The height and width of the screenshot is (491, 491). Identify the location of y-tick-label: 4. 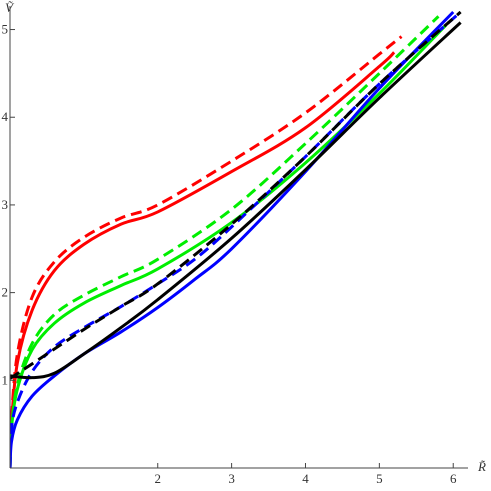
(5, 116).